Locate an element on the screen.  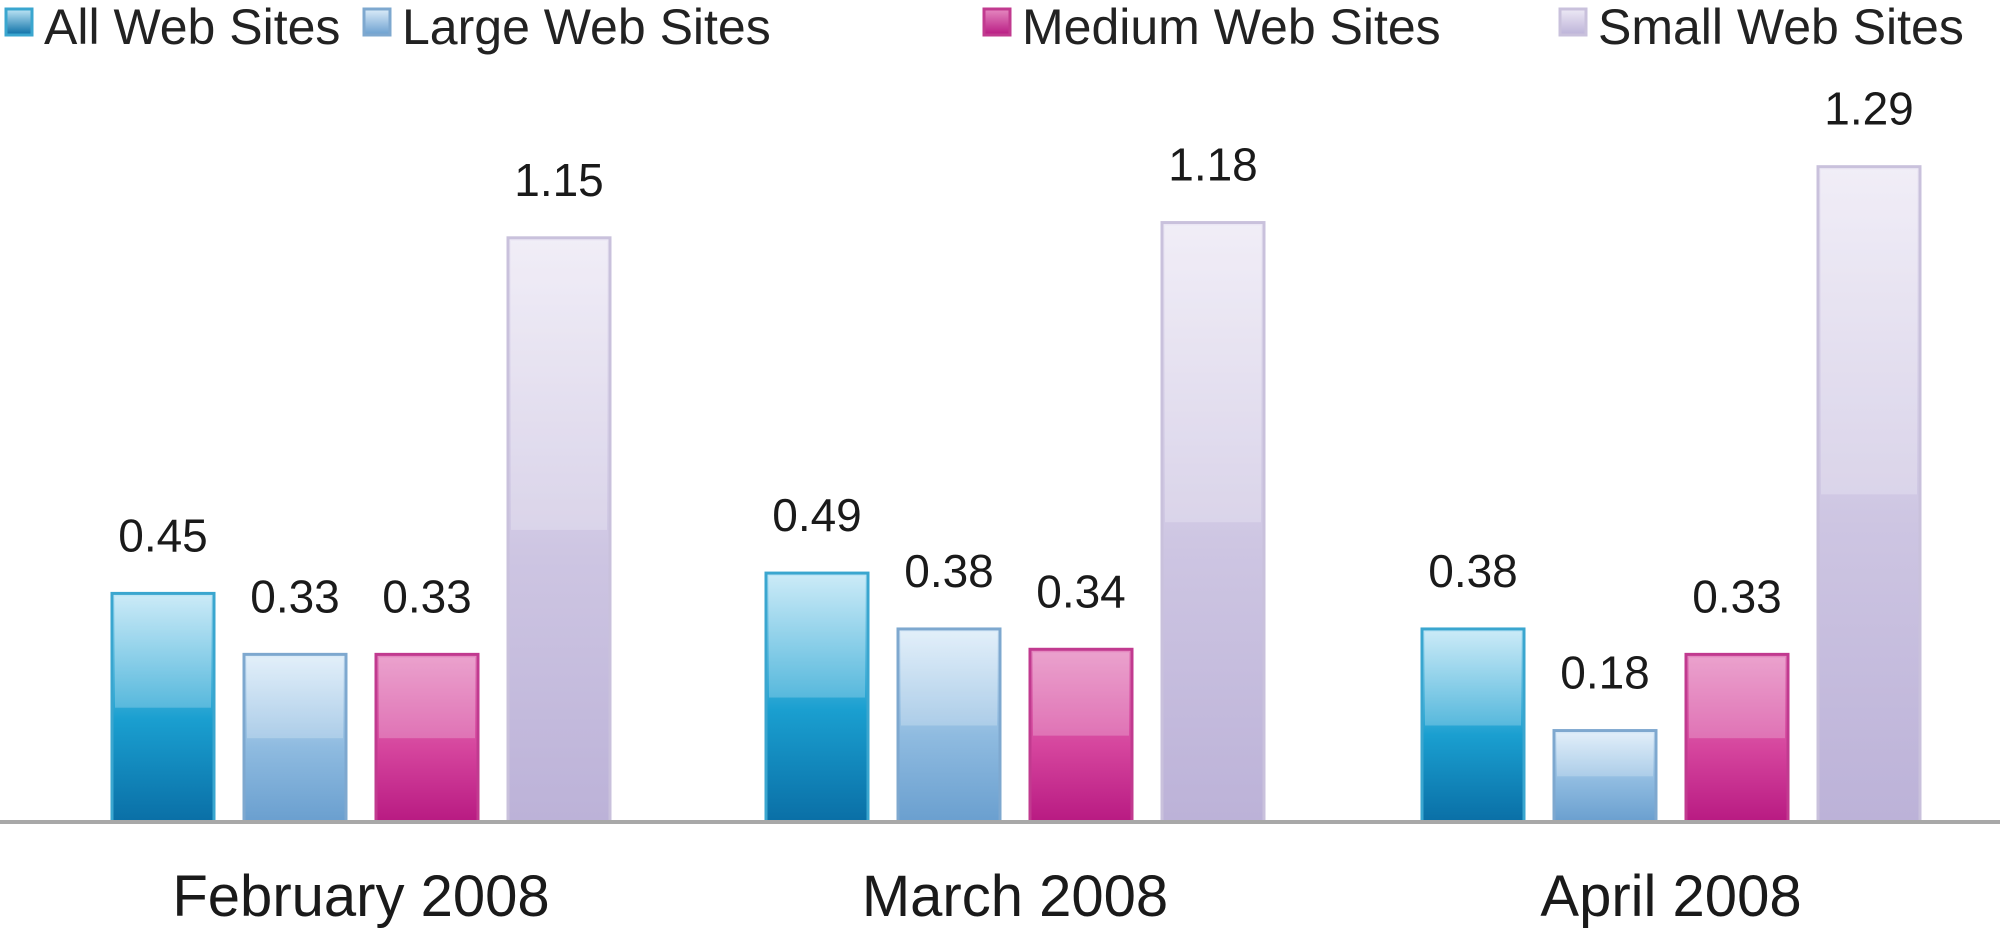
data-label-all-web-sites-april-2008: 0.38 is located at coordinates (1473, 571).